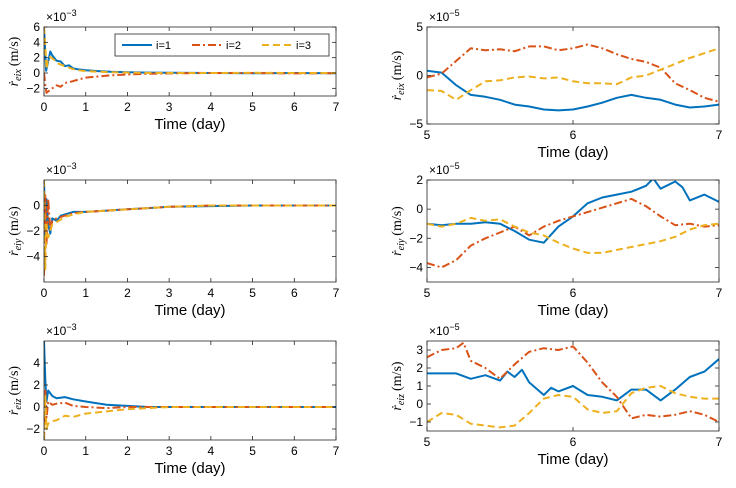 This screenshot has width=736, height=488. Describe the element at coordinates (419, 27) in the screenshot. I see `y-tick-label: 5` at that location.